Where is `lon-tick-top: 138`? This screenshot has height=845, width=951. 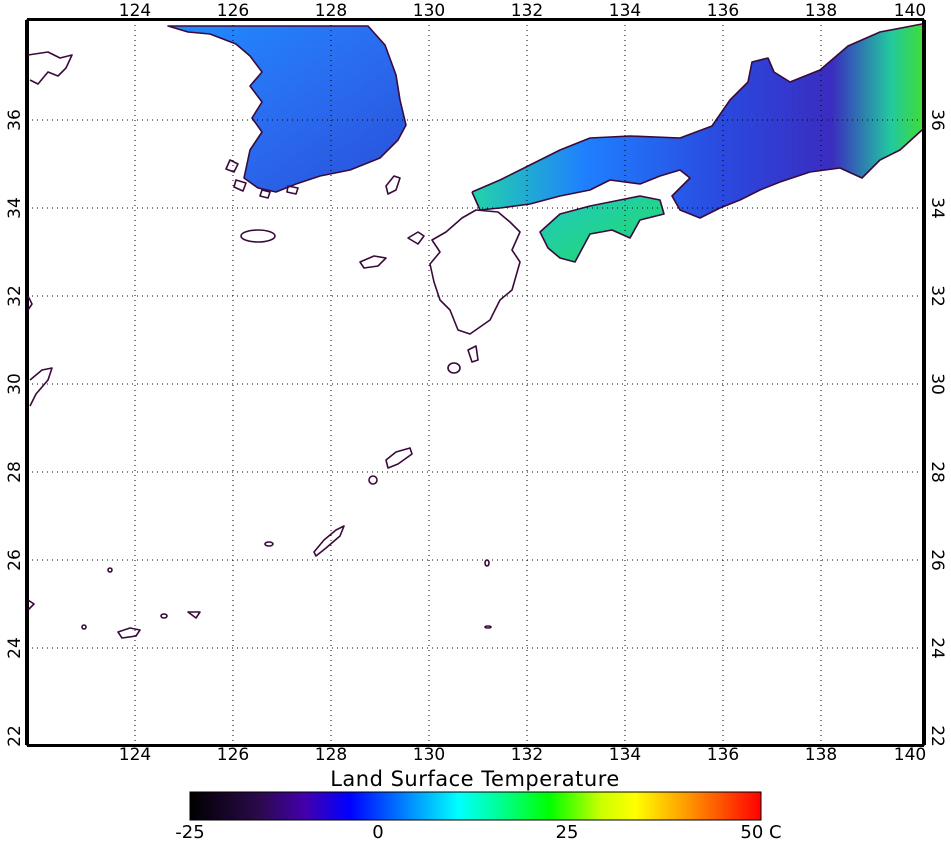 lon-tick-top: 138 is located at coordinates (821, 11).